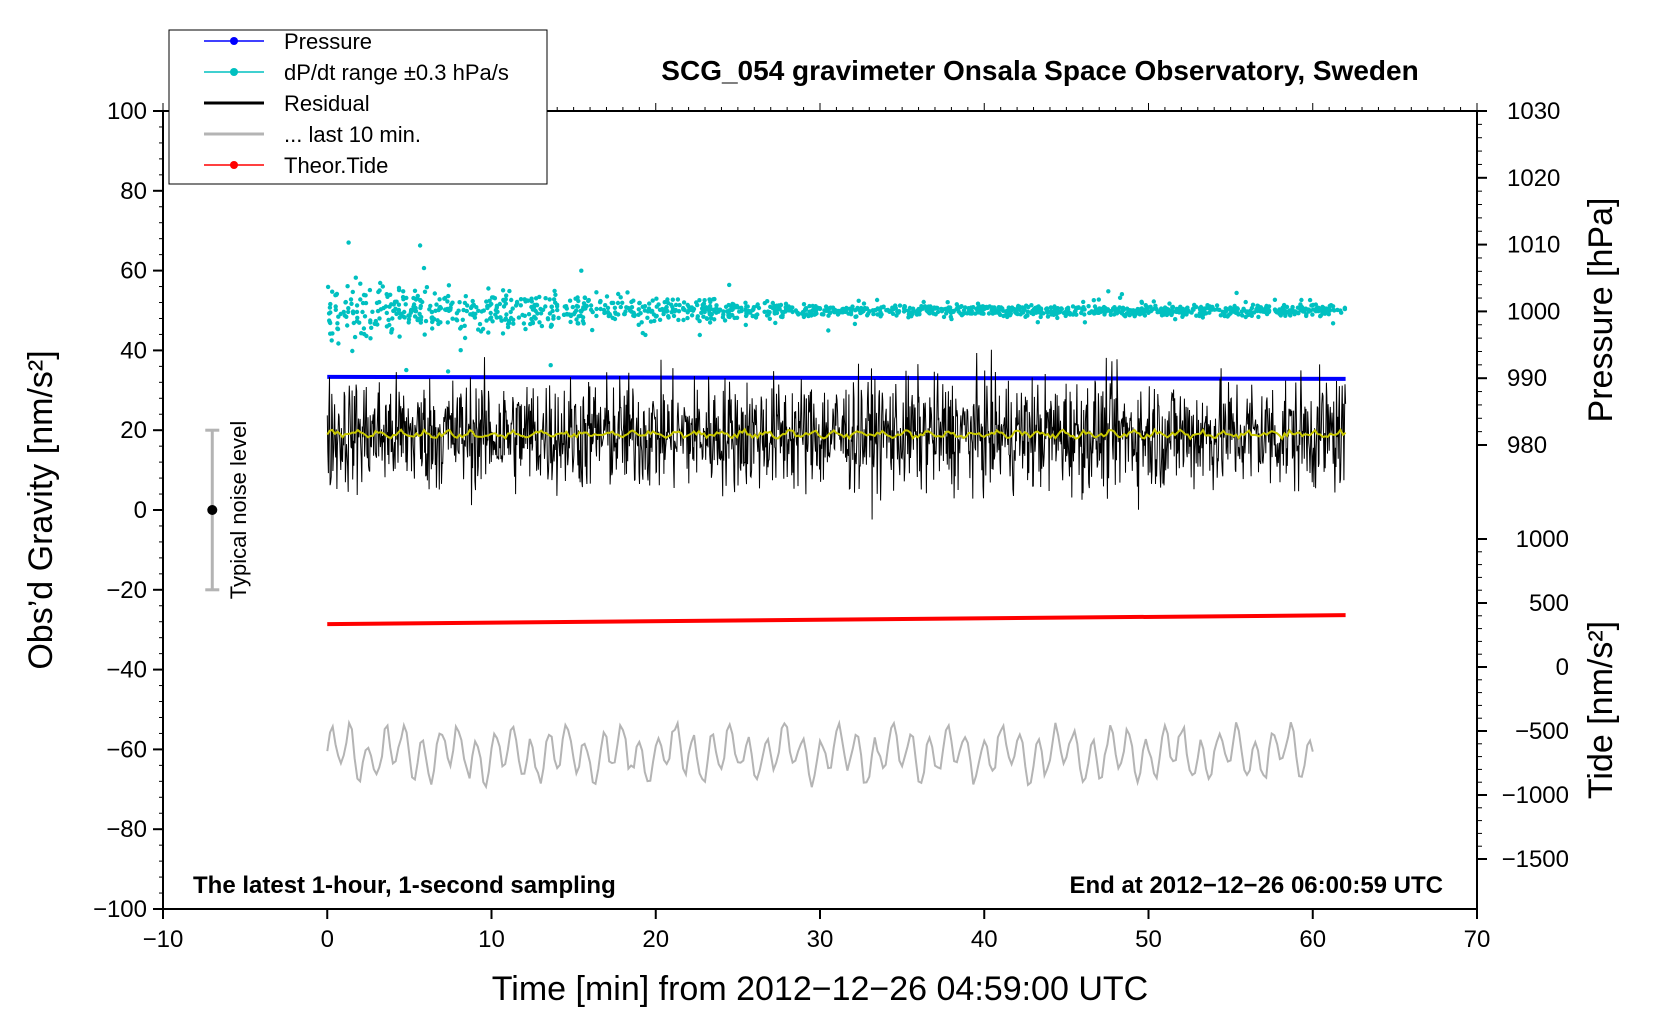 The width and height of the screenshot is (1660, 1020). I want to click on series-pressure-line, so click(836, 377).